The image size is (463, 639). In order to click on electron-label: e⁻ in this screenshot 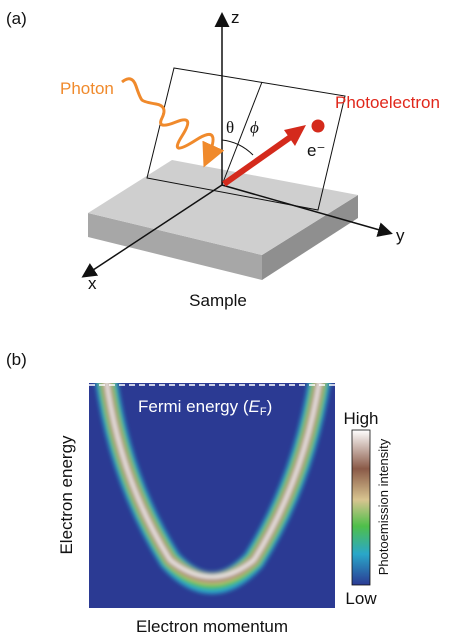, I will do `click(316, 150)`.